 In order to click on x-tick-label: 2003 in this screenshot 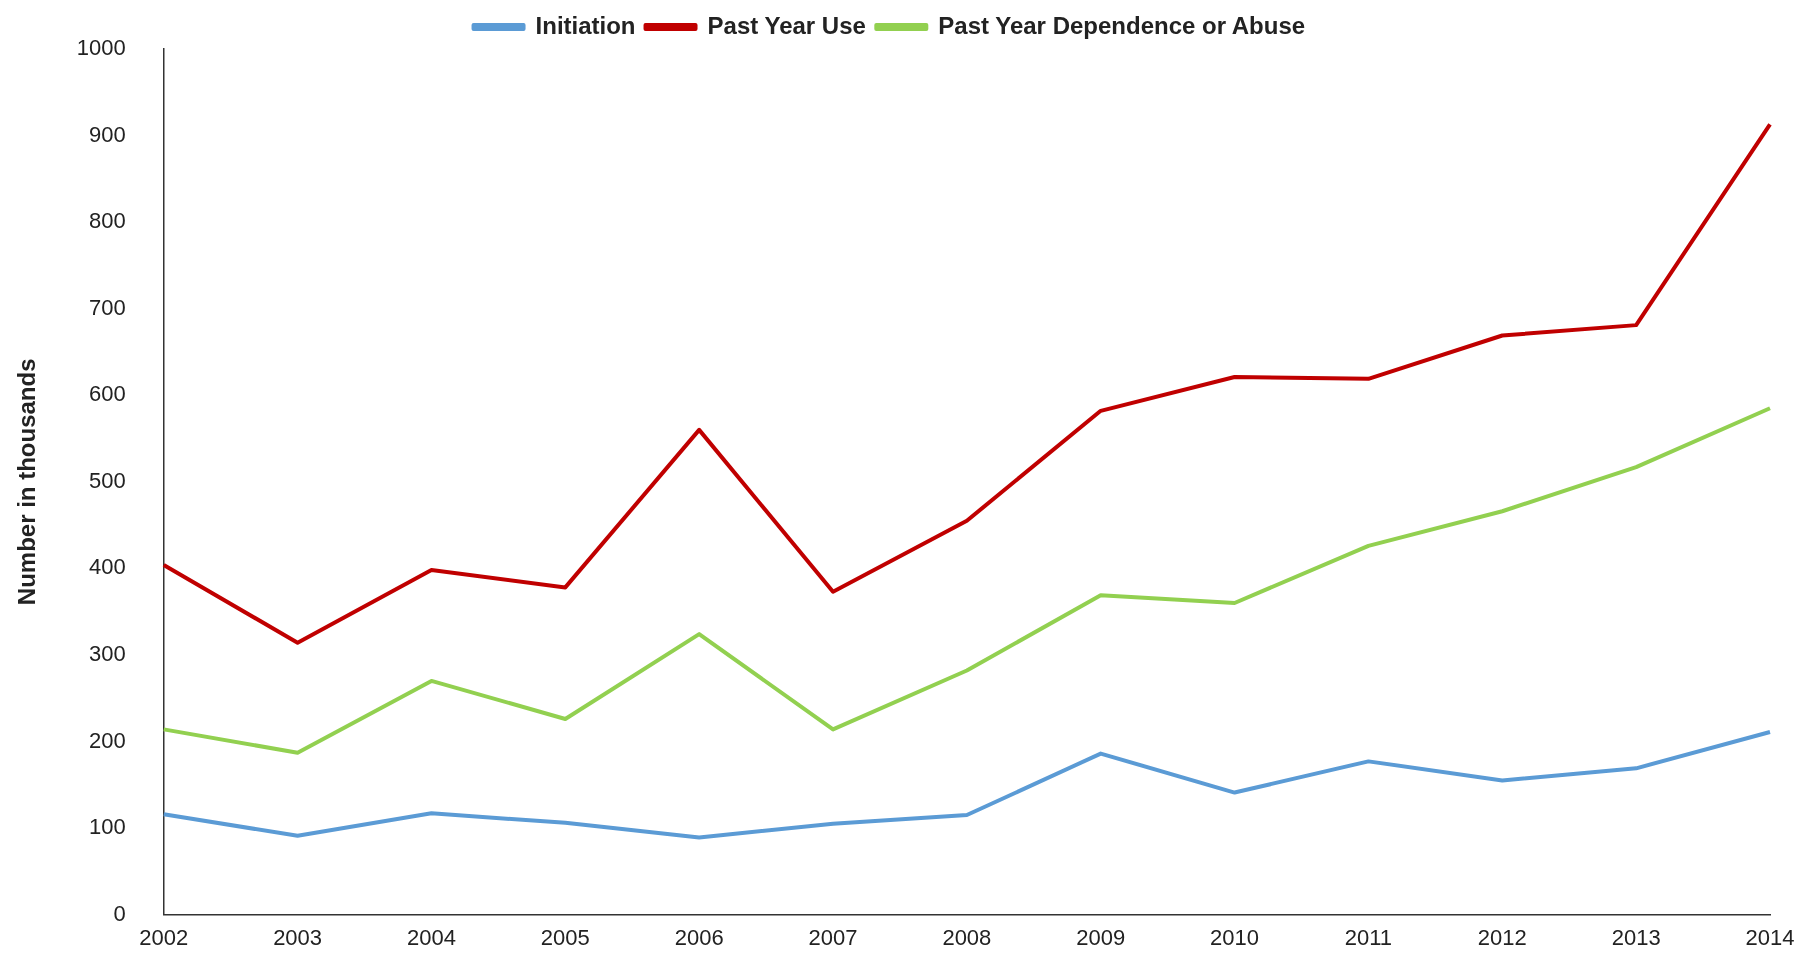, I will do `click(298, 937)`.